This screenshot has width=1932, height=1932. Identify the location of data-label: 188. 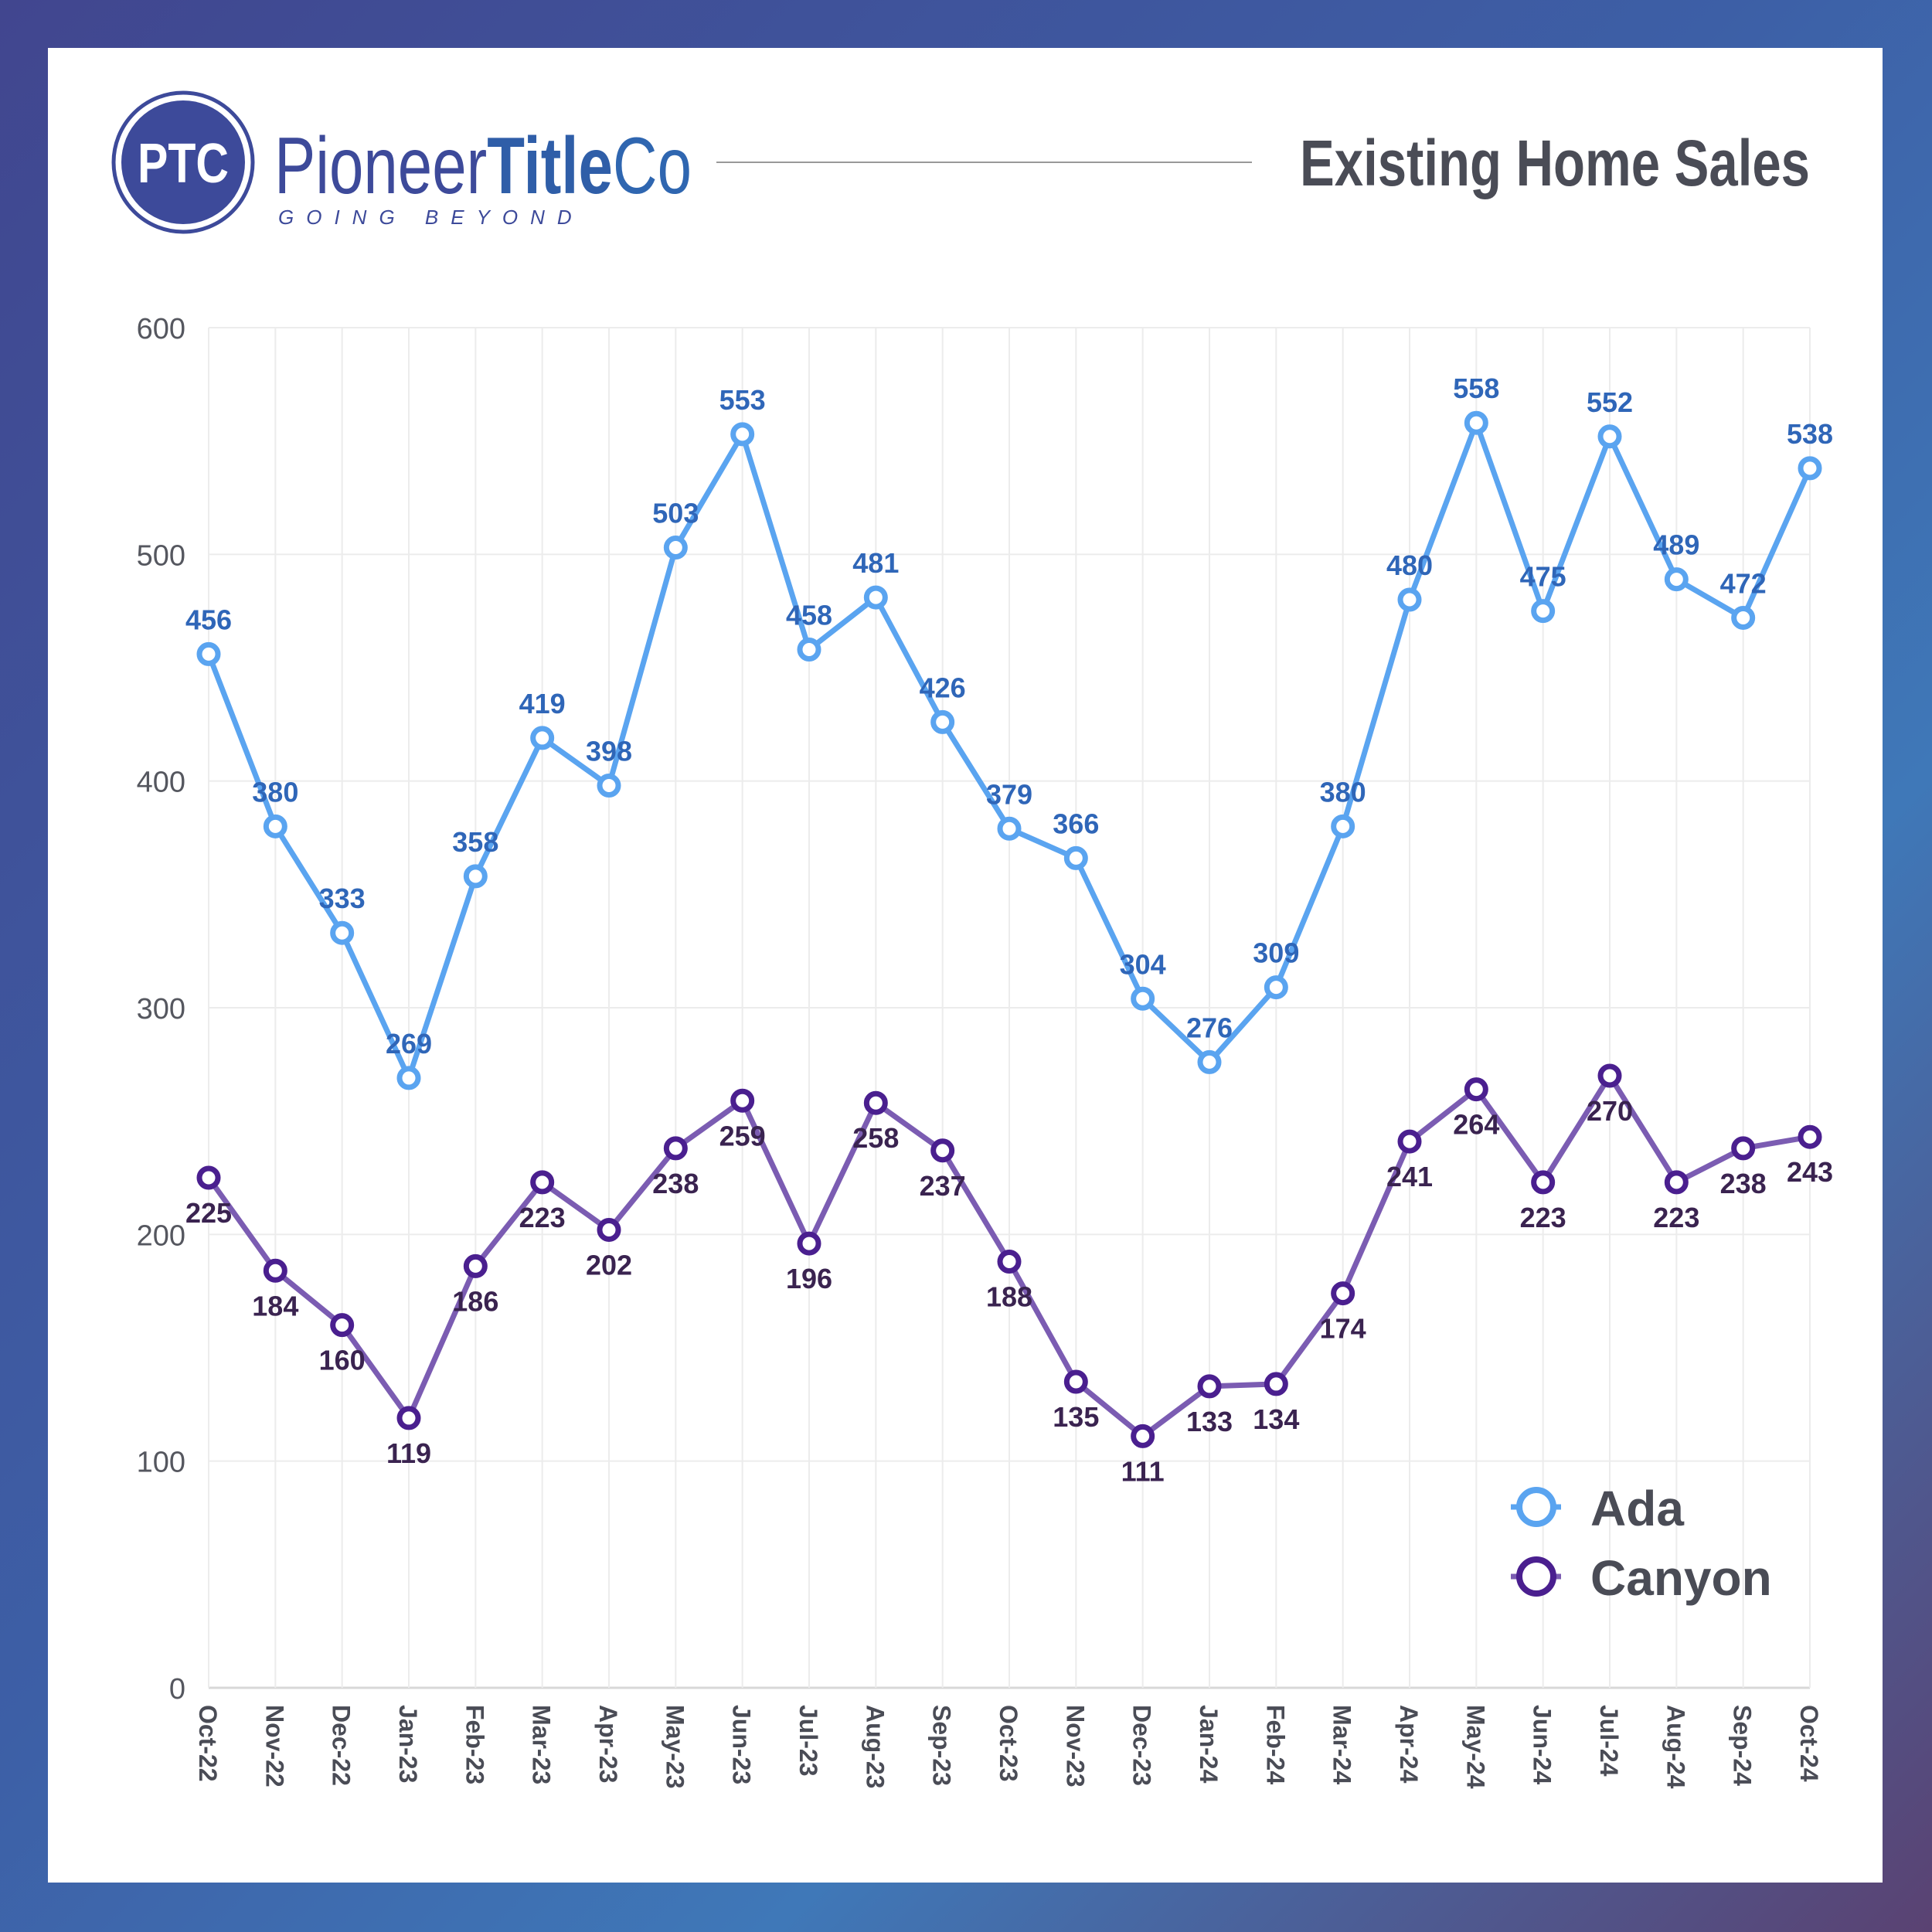
(1009, 1297).